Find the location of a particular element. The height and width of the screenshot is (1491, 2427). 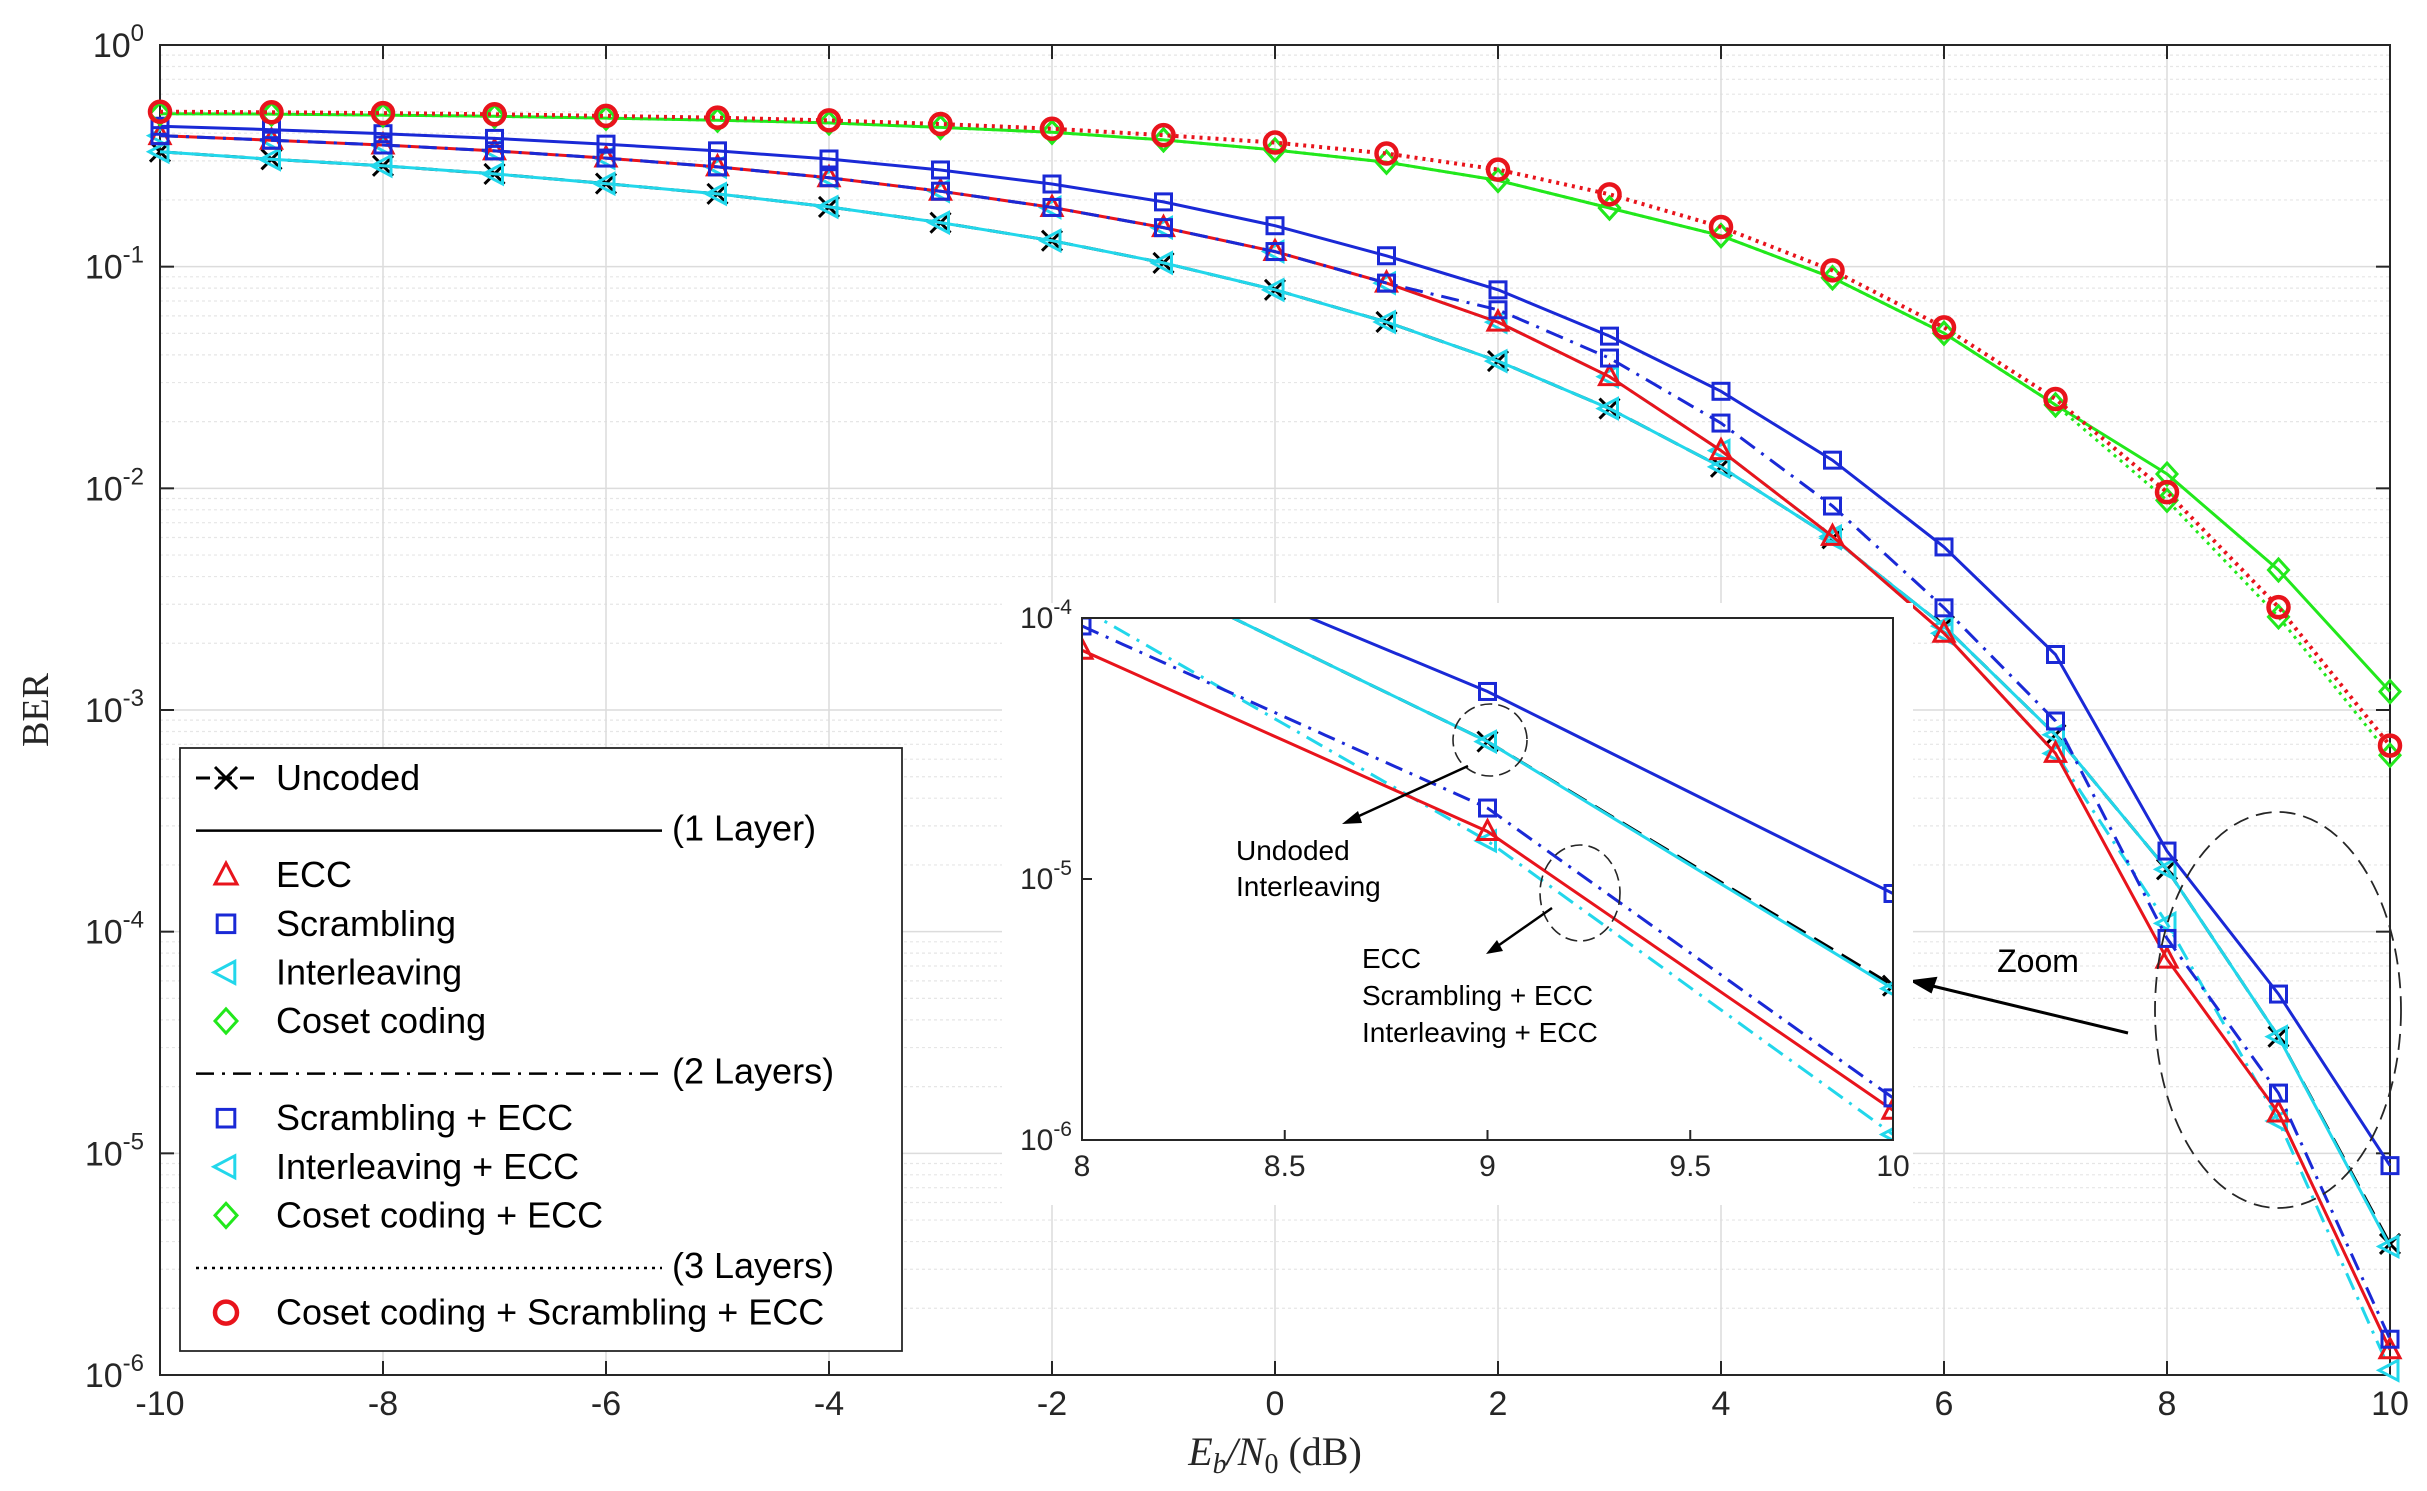

inset-x-tick-label: 8.5 is located at coordinates (1285, 1166).